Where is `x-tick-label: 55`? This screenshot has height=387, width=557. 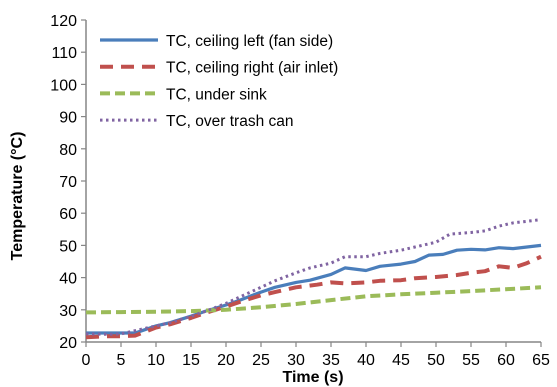 x-tick-label: 55 is located at coordinates (471, 360).